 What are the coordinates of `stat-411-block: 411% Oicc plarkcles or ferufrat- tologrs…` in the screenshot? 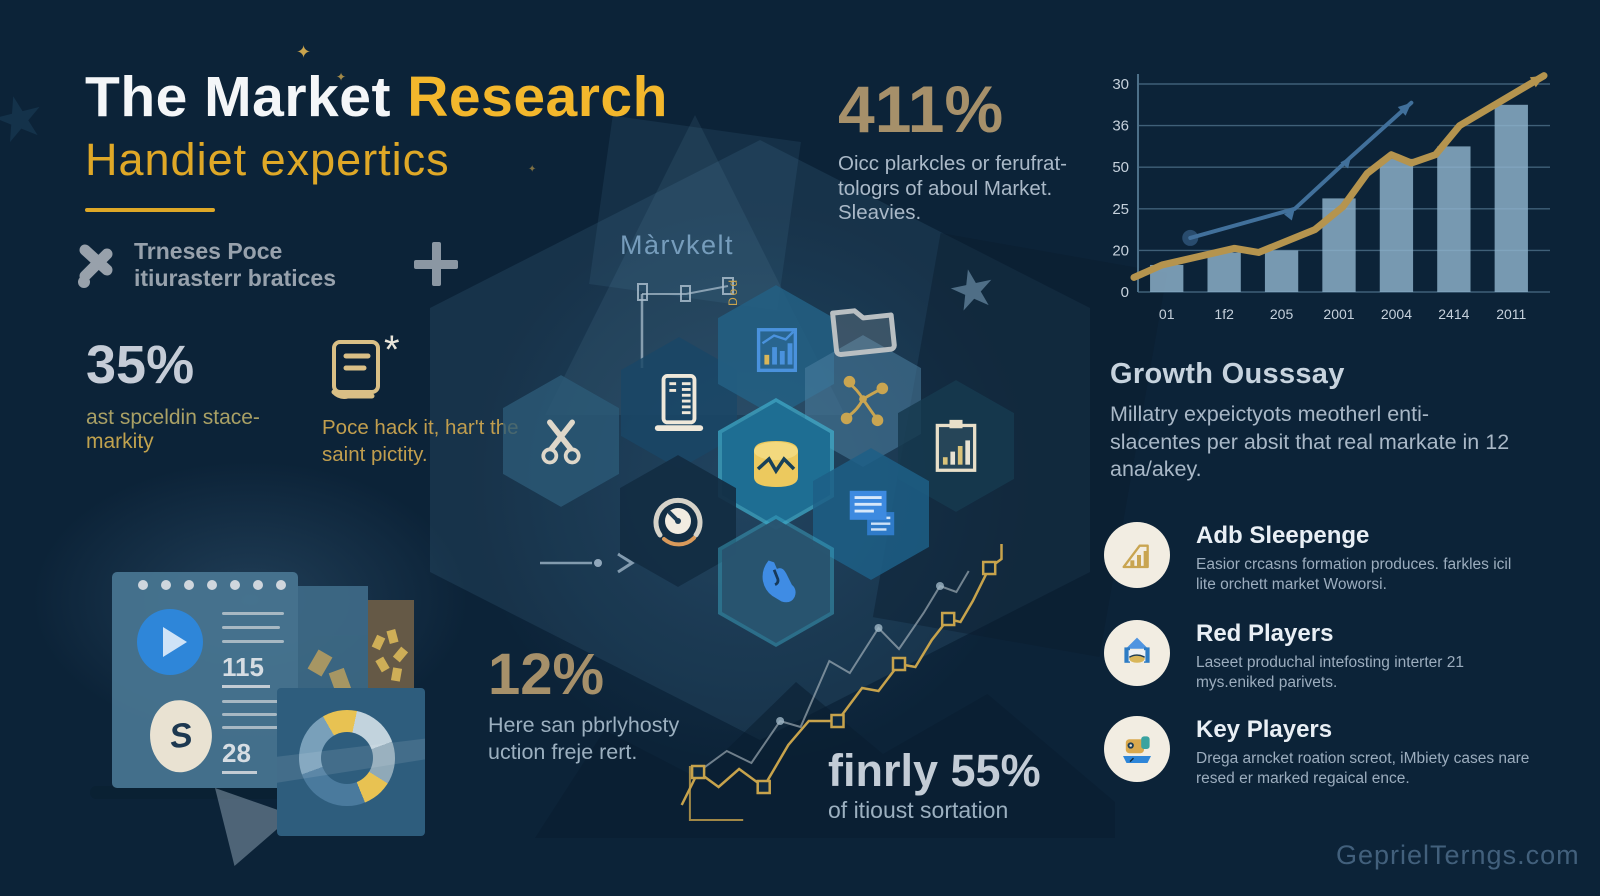 It's located at (968, 151).